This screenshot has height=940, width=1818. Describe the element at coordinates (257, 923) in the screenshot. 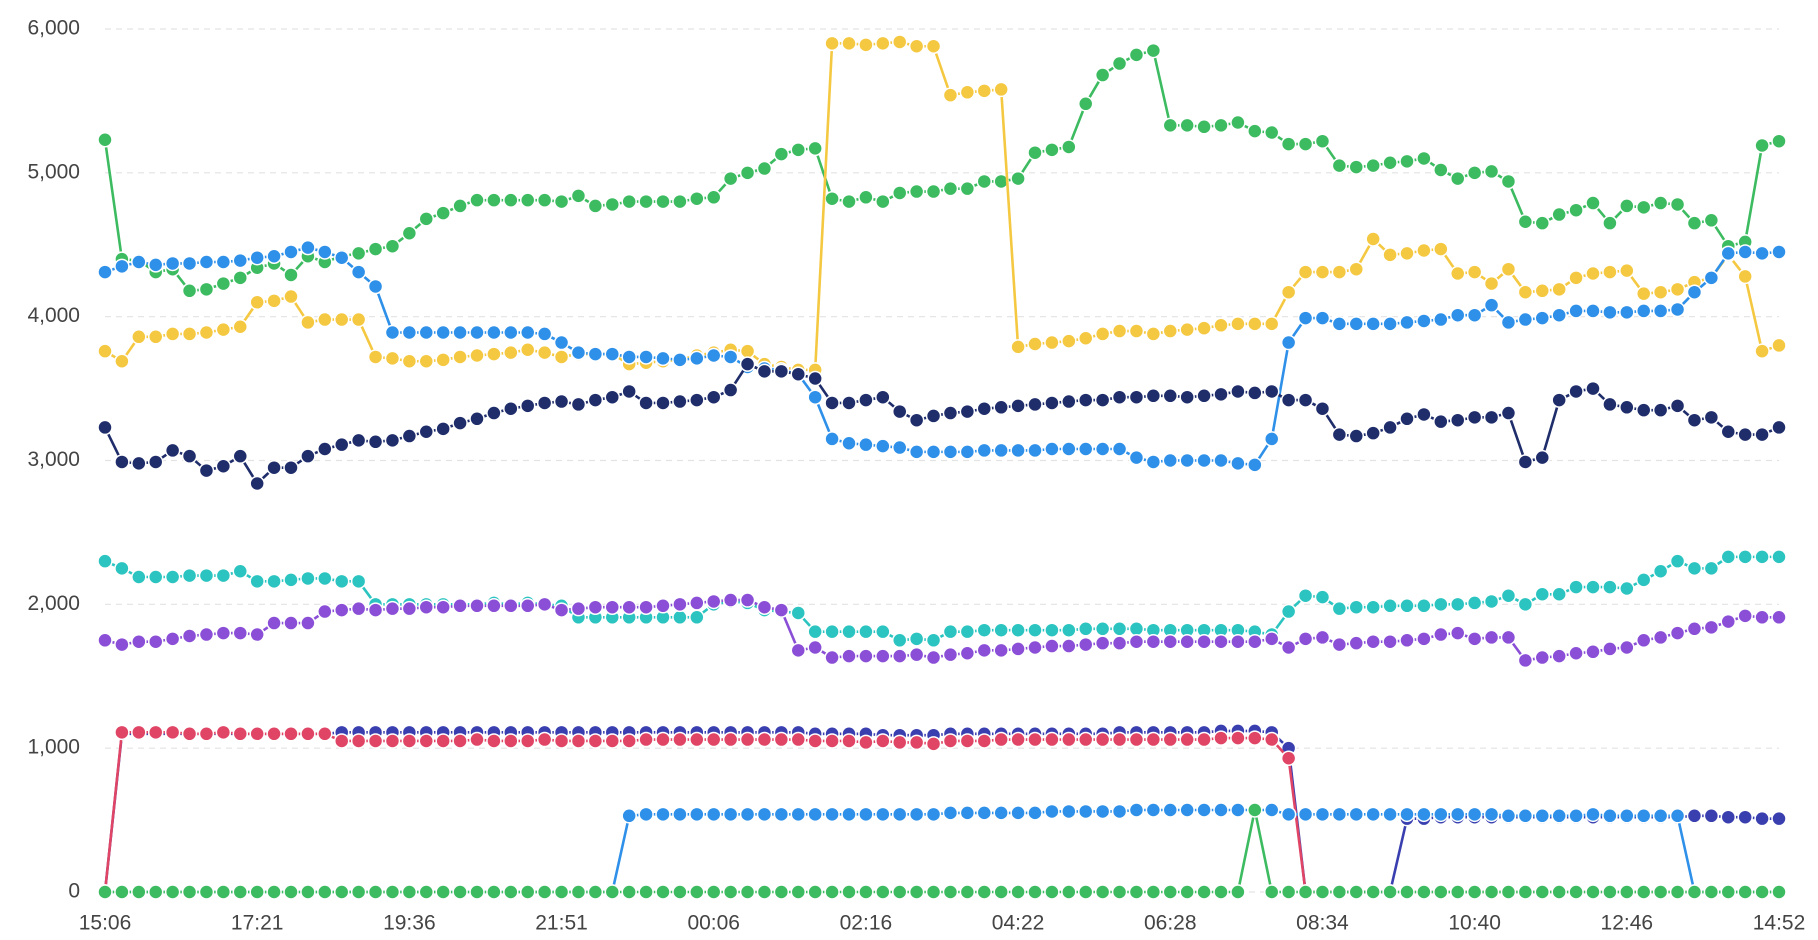

I see `x-tick-label: 17:21` at that location.